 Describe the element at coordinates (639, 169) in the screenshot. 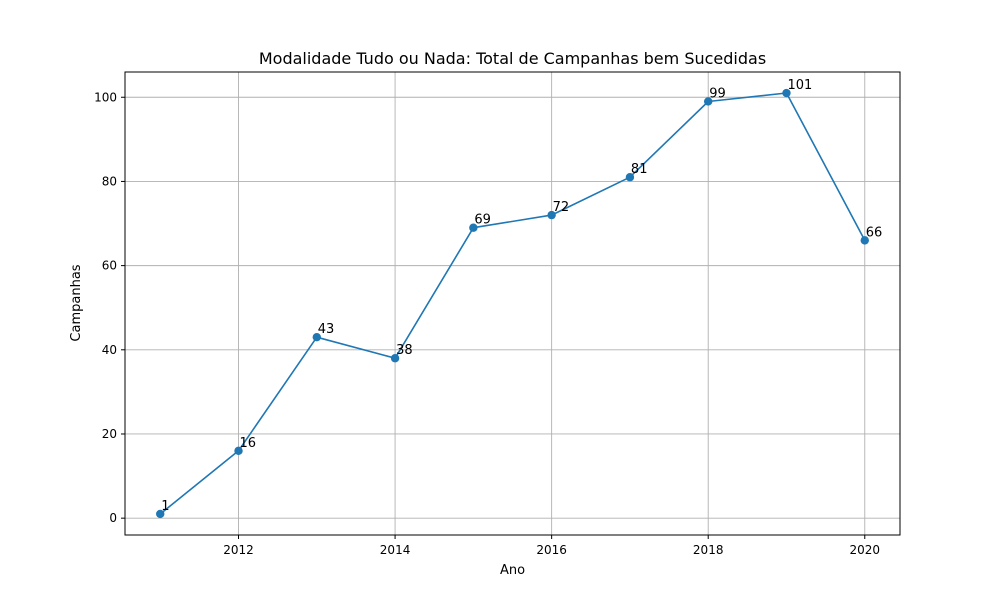

I see `data-label: 81` at that location.